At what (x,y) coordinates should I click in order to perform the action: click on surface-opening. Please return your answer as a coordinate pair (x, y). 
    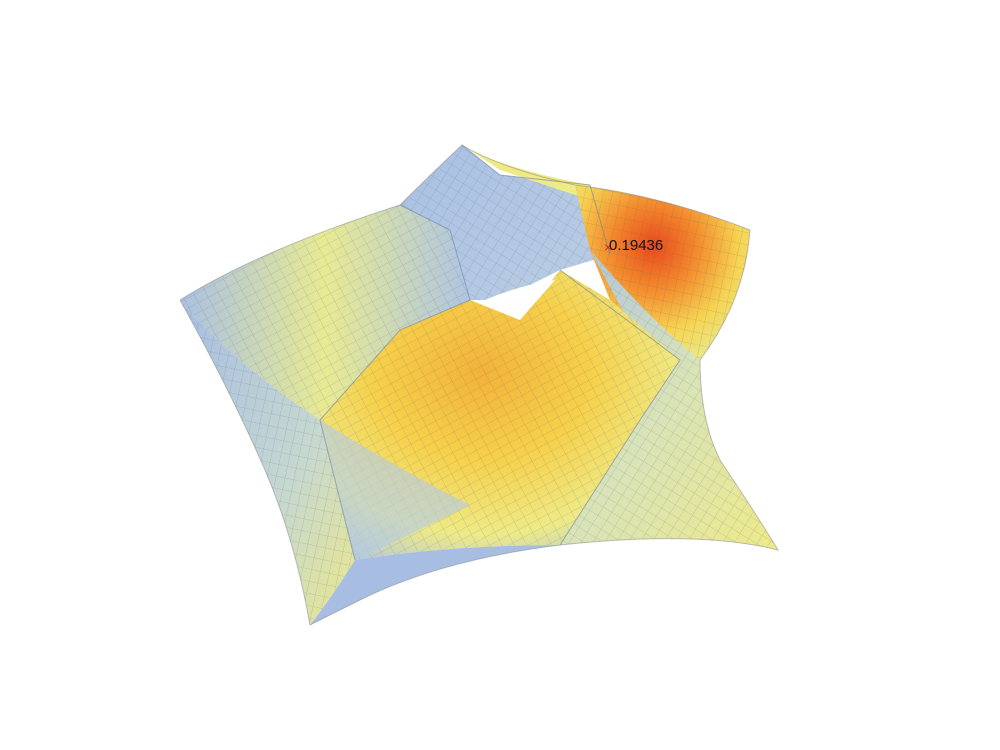
    Looking at the image, I should click on (520, 300).